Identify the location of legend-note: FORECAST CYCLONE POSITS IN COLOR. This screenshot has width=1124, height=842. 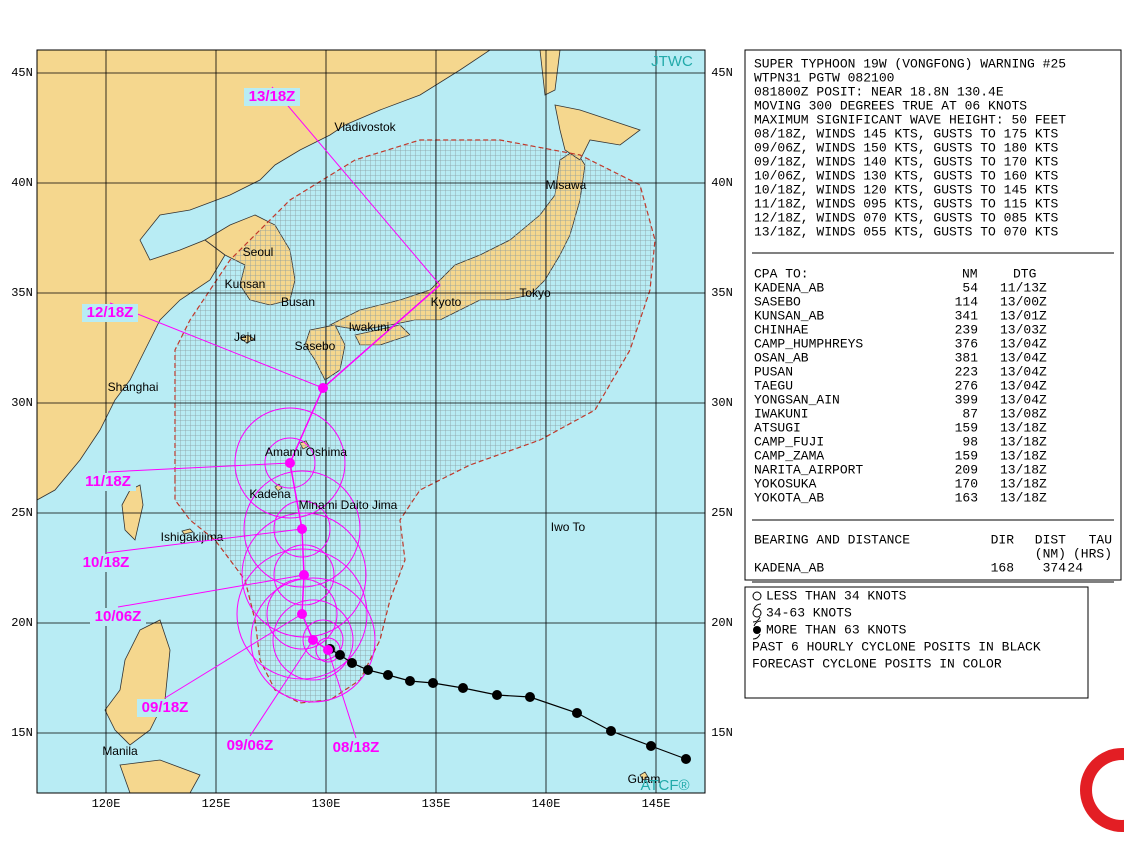
(877, 663).